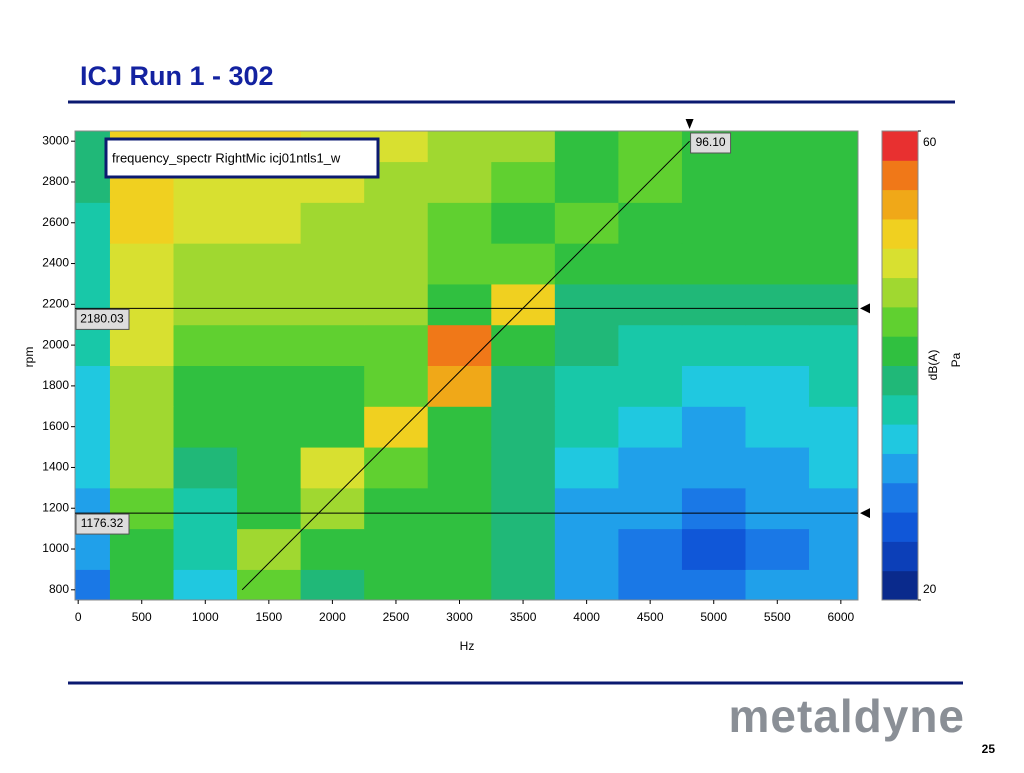  I want to click on y-tick-label: 2200, so click(55, 303).